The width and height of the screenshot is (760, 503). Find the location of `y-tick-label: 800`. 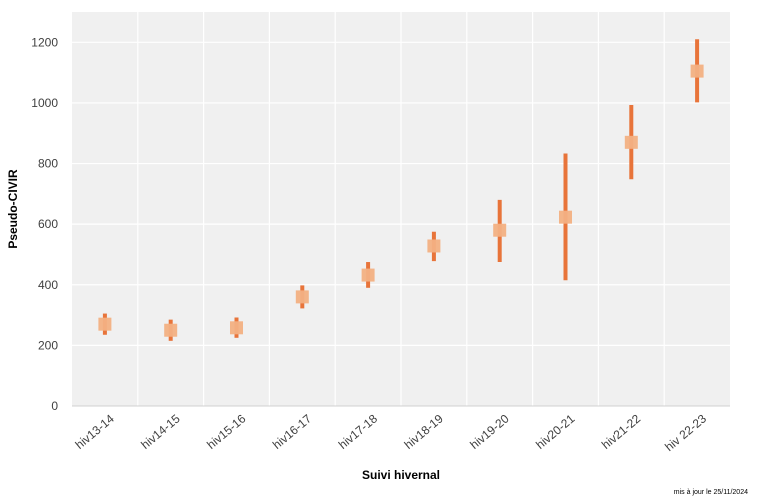

y-tick-label: 800 is located at coordinates (48, 164).